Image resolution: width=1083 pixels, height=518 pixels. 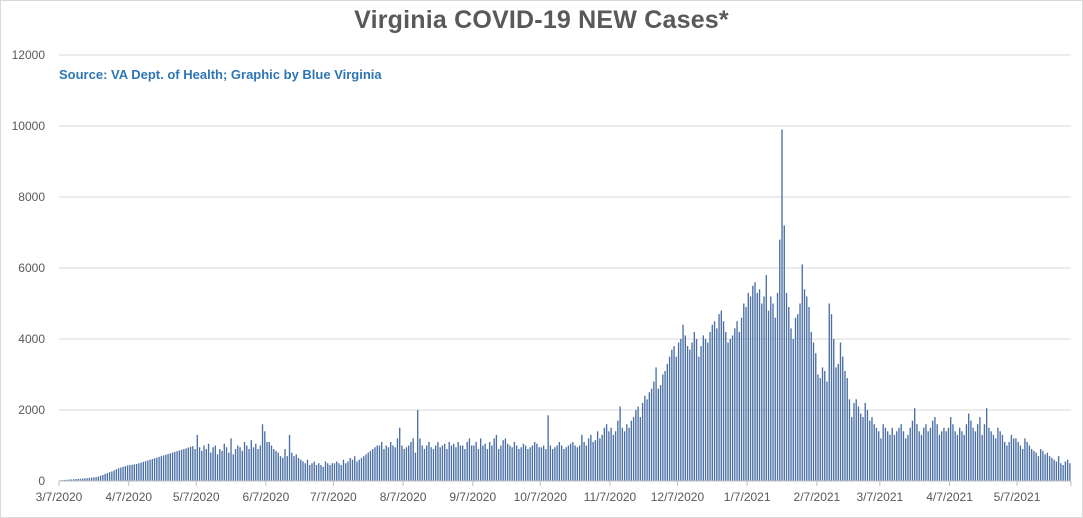 What do you see at coordinates (1017, 497) in the screenshot?
I see `x-tick-label: 5/7/2021` at bounding box center [1017, 497].